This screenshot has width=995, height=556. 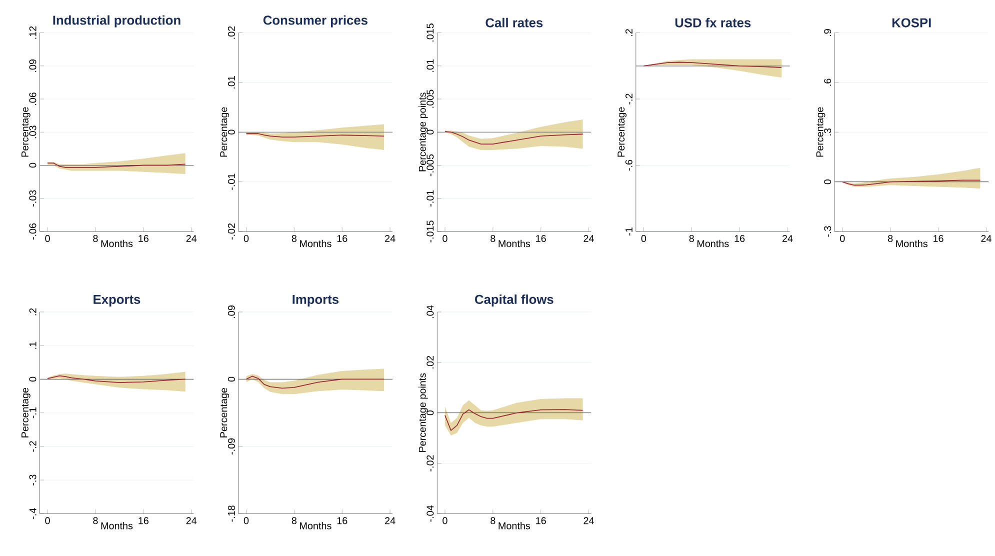 What do you see at coordinates (32, 412) in the screenshot?
I see `y-tick-label: -.1` at bounding box center [32, 412].